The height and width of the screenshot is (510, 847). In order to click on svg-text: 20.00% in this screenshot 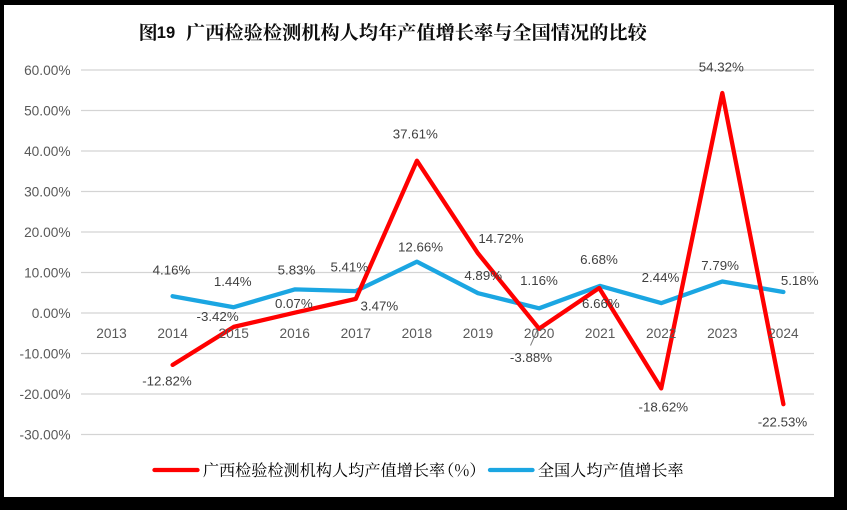, I will do `click(47, 232)`.